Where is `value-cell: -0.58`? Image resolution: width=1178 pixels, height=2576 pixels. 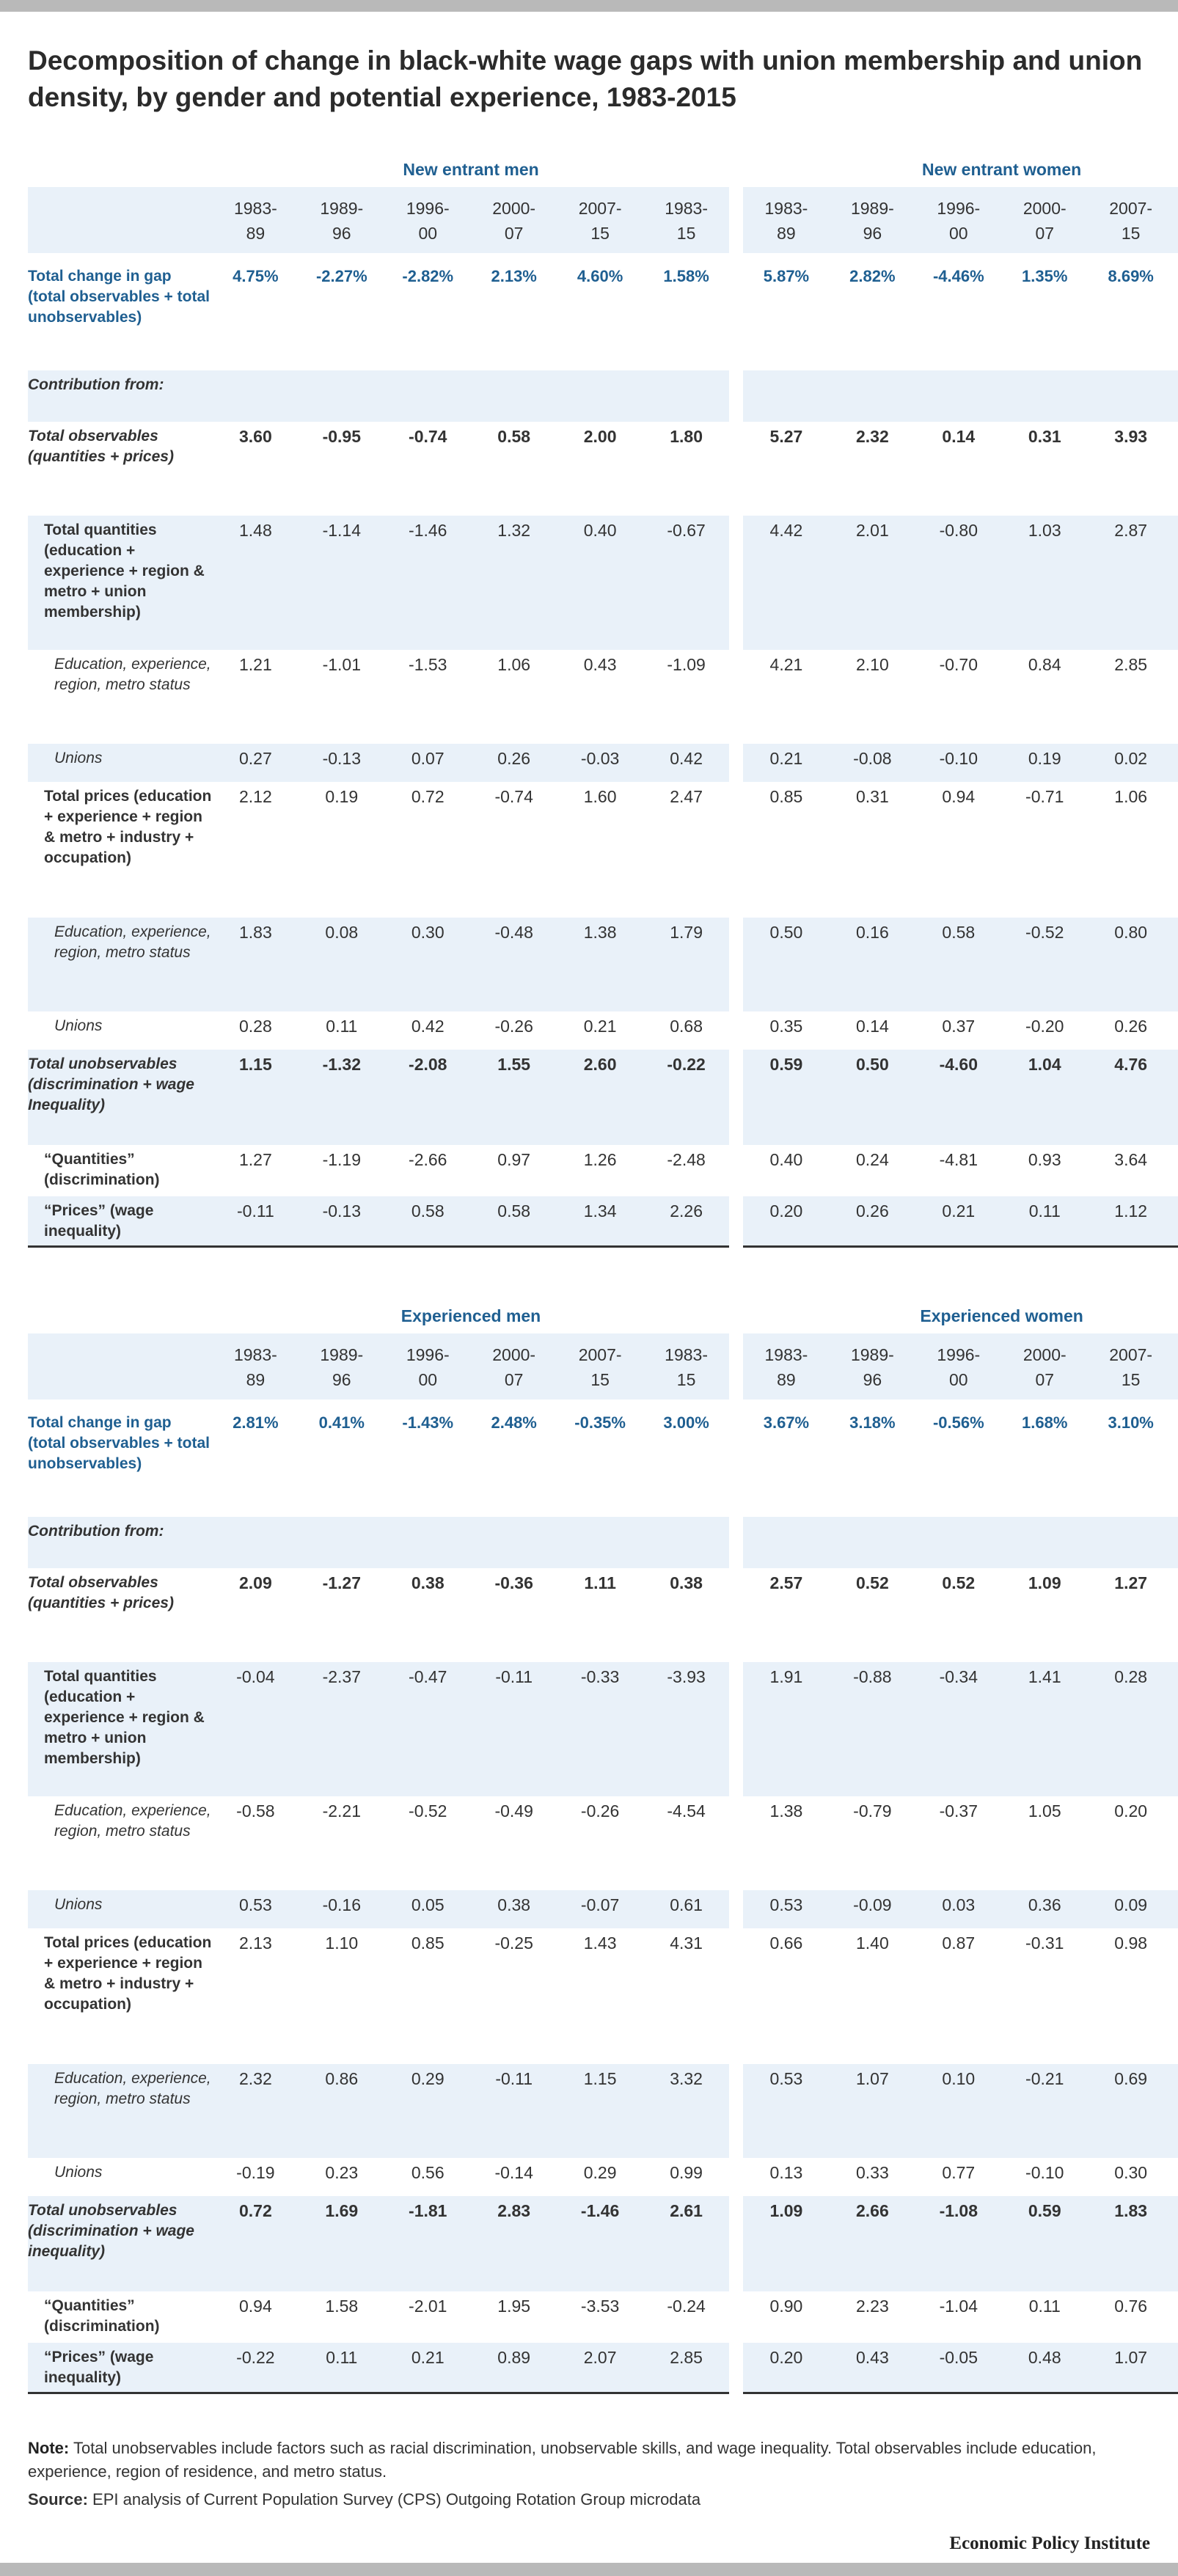 value-cell: -0.58 is located at coordinates (256, 1811).